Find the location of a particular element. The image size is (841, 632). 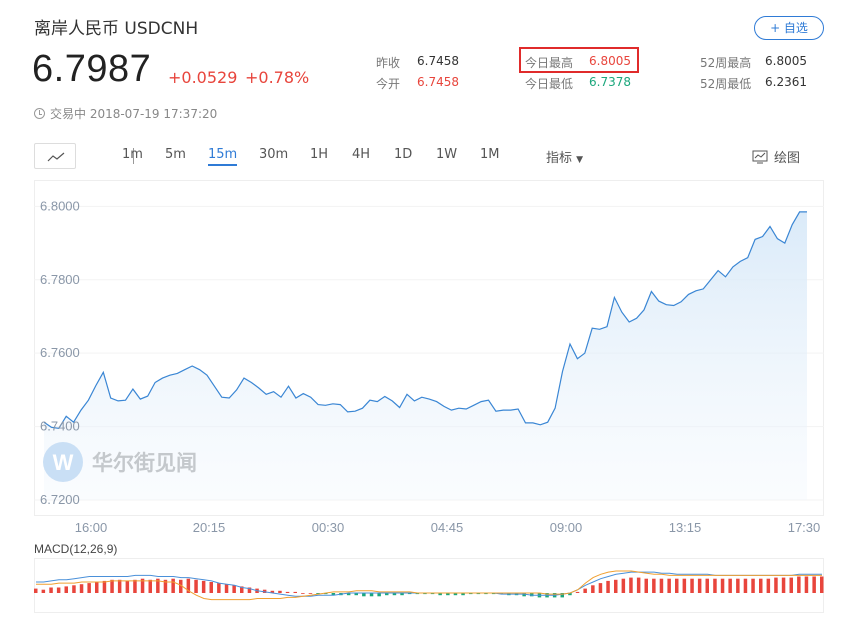

price-change-pct: +0.78% is located at coordinates (277, 77).